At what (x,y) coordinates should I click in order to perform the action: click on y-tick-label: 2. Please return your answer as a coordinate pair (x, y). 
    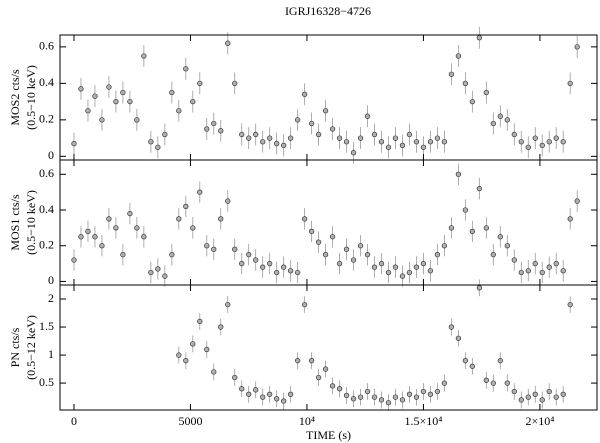
    Looking at the image, I should click on (51, 298).